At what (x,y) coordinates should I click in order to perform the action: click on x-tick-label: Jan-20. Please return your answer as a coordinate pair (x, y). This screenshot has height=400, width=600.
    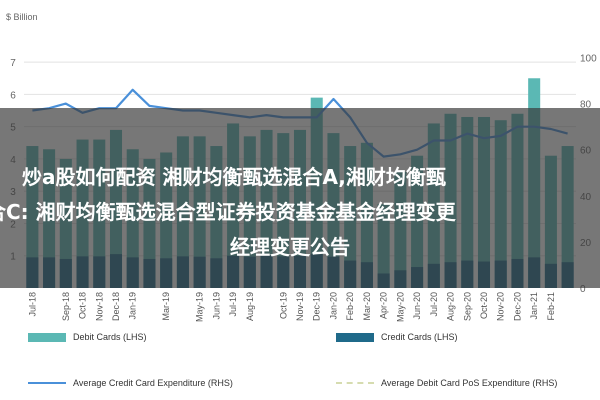
    Looking at the image, I should click on (333, 306).